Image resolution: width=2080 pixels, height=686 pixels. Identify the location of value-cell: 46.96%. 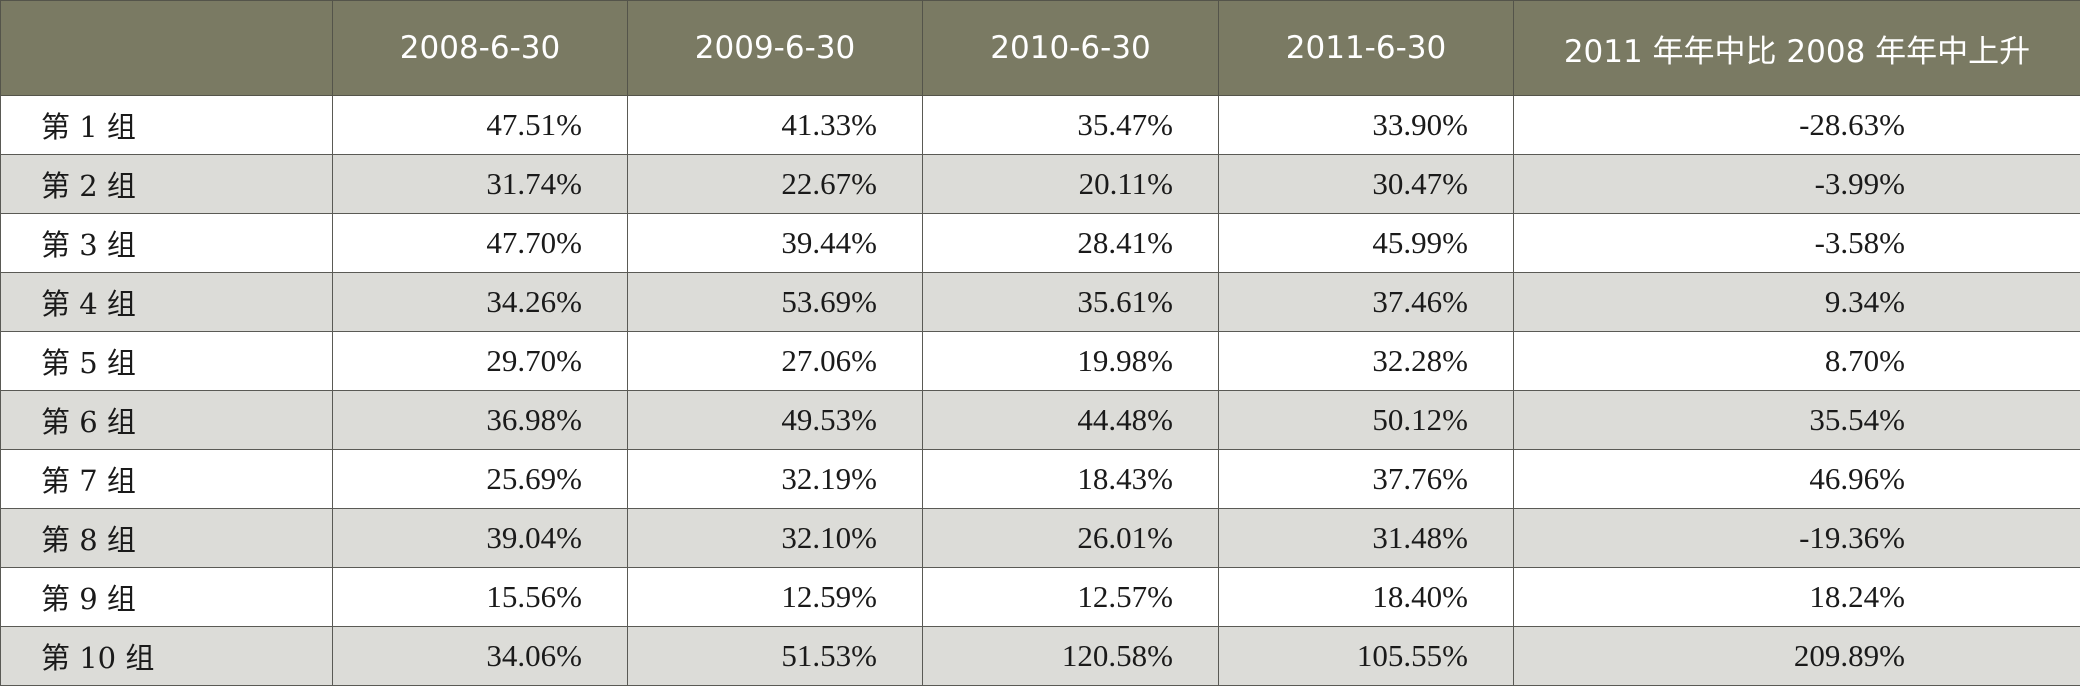
(1796, 479).